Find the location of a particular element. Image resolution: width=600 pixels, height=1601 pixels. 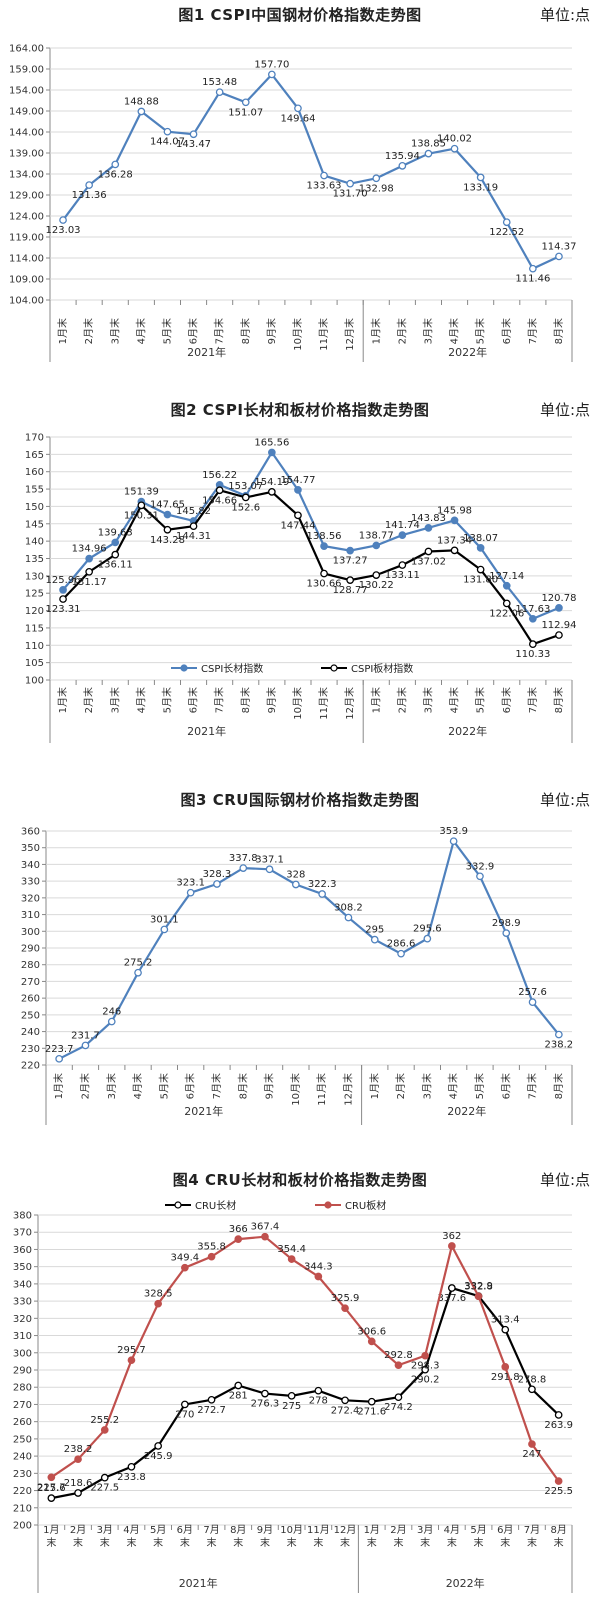

data-label: 272.4 is located at coordinates (345, 1410).